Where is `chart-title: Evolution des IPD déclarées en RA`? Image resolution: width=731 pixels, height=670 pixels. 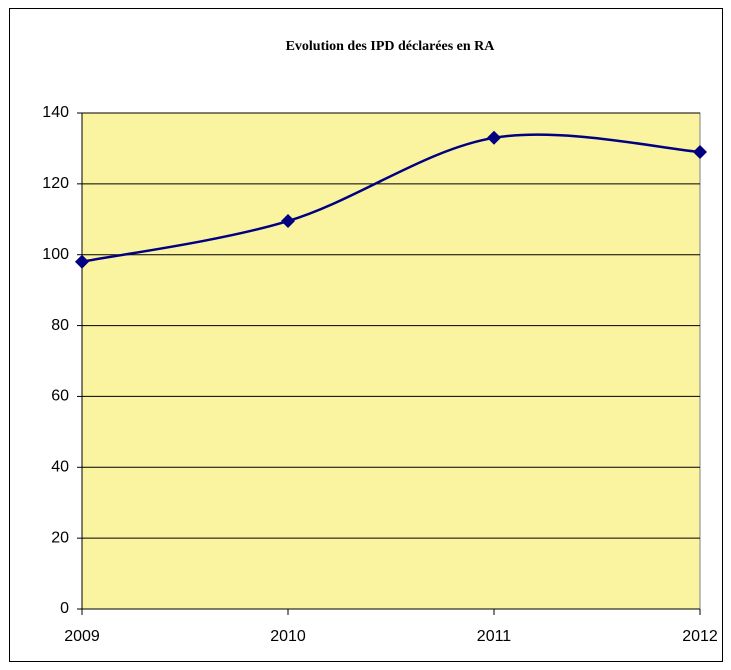
chart-title: Evolution des IPD déclarées en RA is located at coordinates (391, 46).